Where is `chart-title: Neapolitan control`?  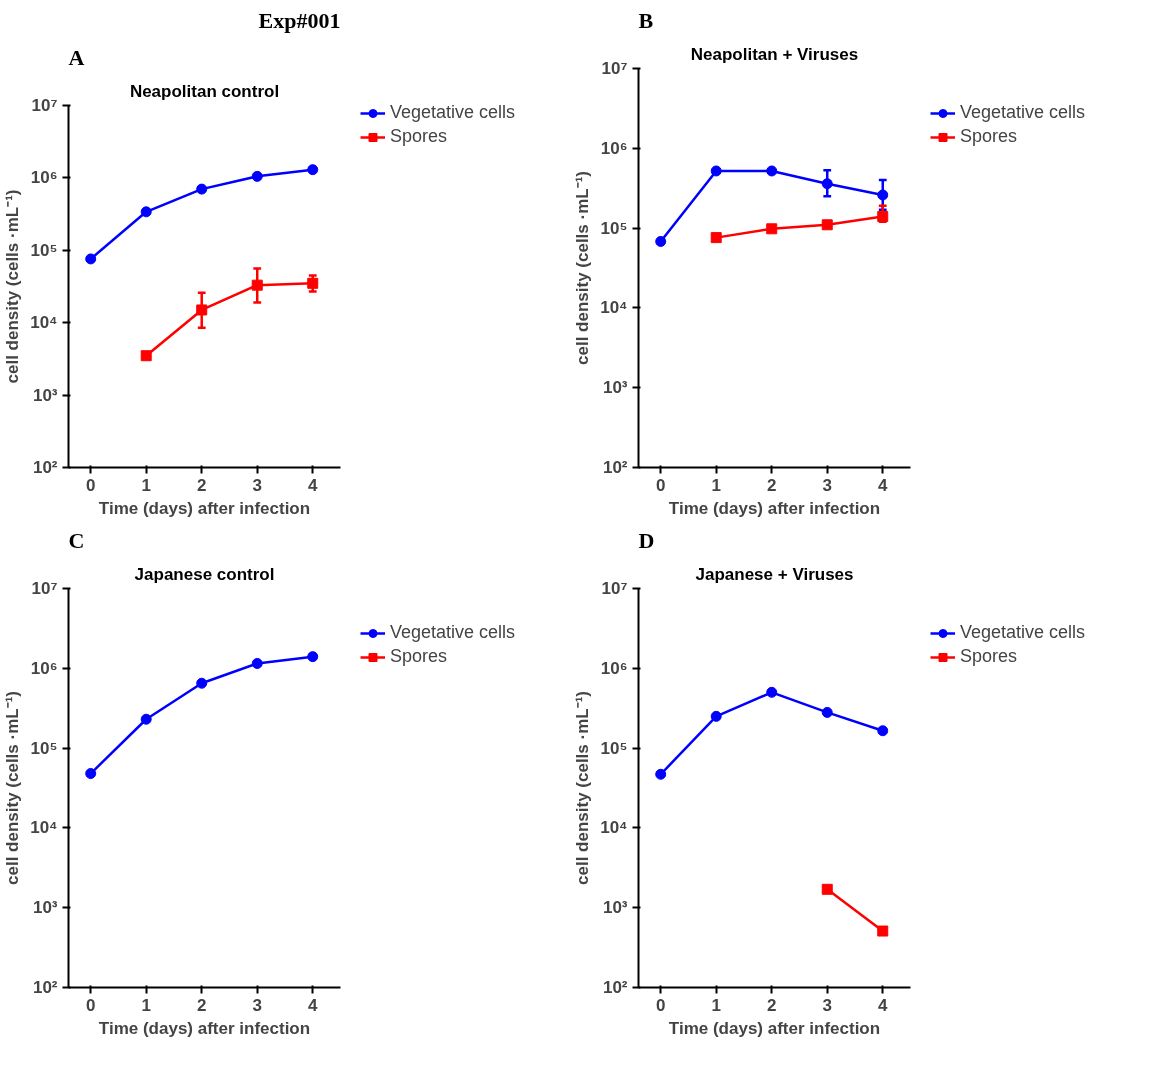
chart-title: Neapolitan control is located at coordinates (204, 91).